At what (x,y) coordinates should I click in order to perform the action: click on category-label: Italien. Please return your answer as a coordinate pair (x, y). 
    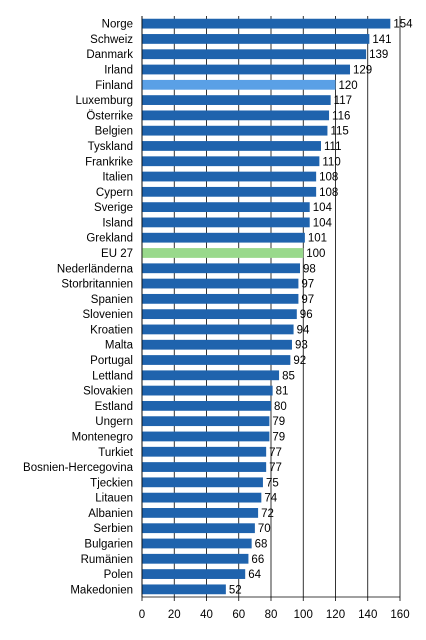
    Looking at the image, I should click on (117, 178).